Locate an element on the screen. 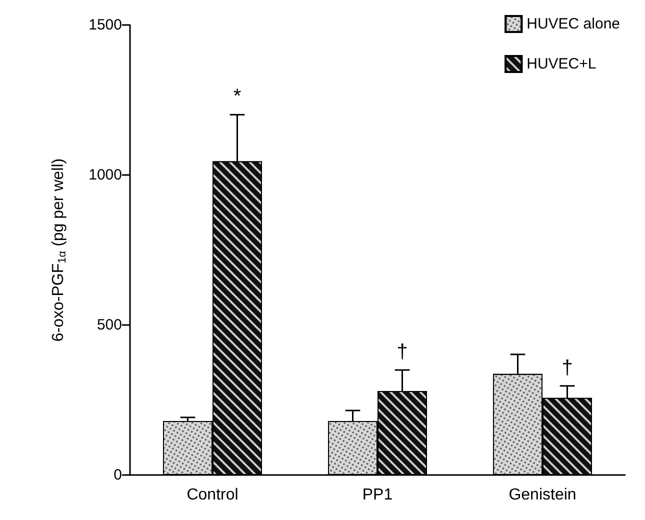 The width and height of the screenshot is (645, 520). y-tick-label: 1000 is located at coordinates (105, 175).